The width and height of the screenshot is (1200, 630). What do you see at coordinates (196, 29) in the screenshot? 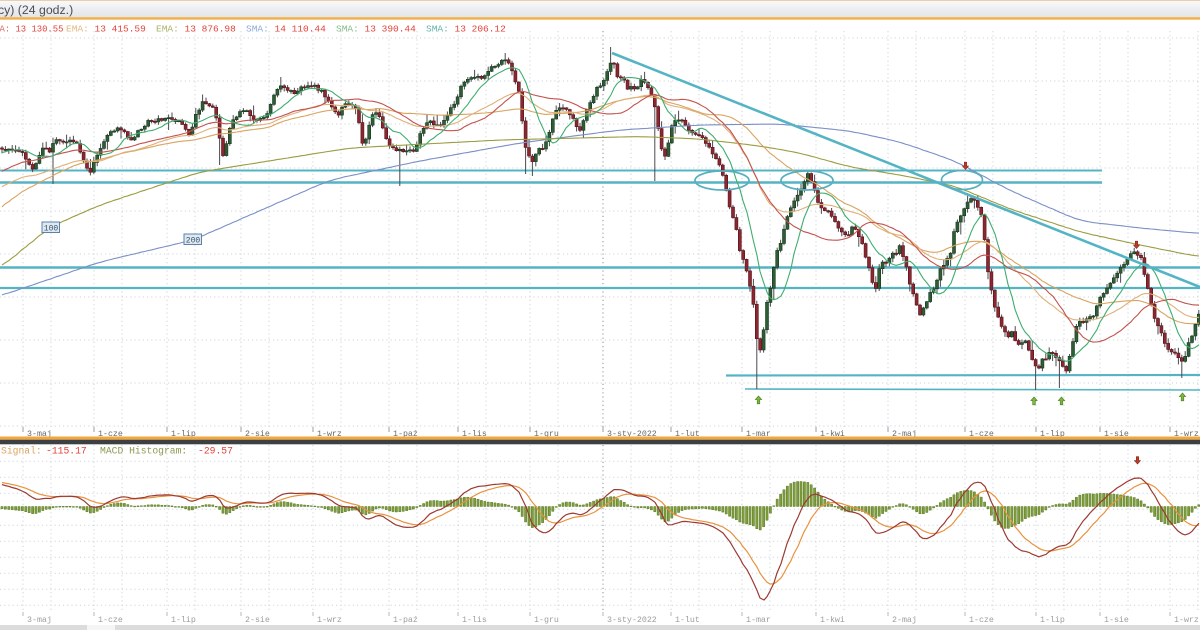
I see `svg-text: EMA: 13 876.98` at bounding box center [196, 29].